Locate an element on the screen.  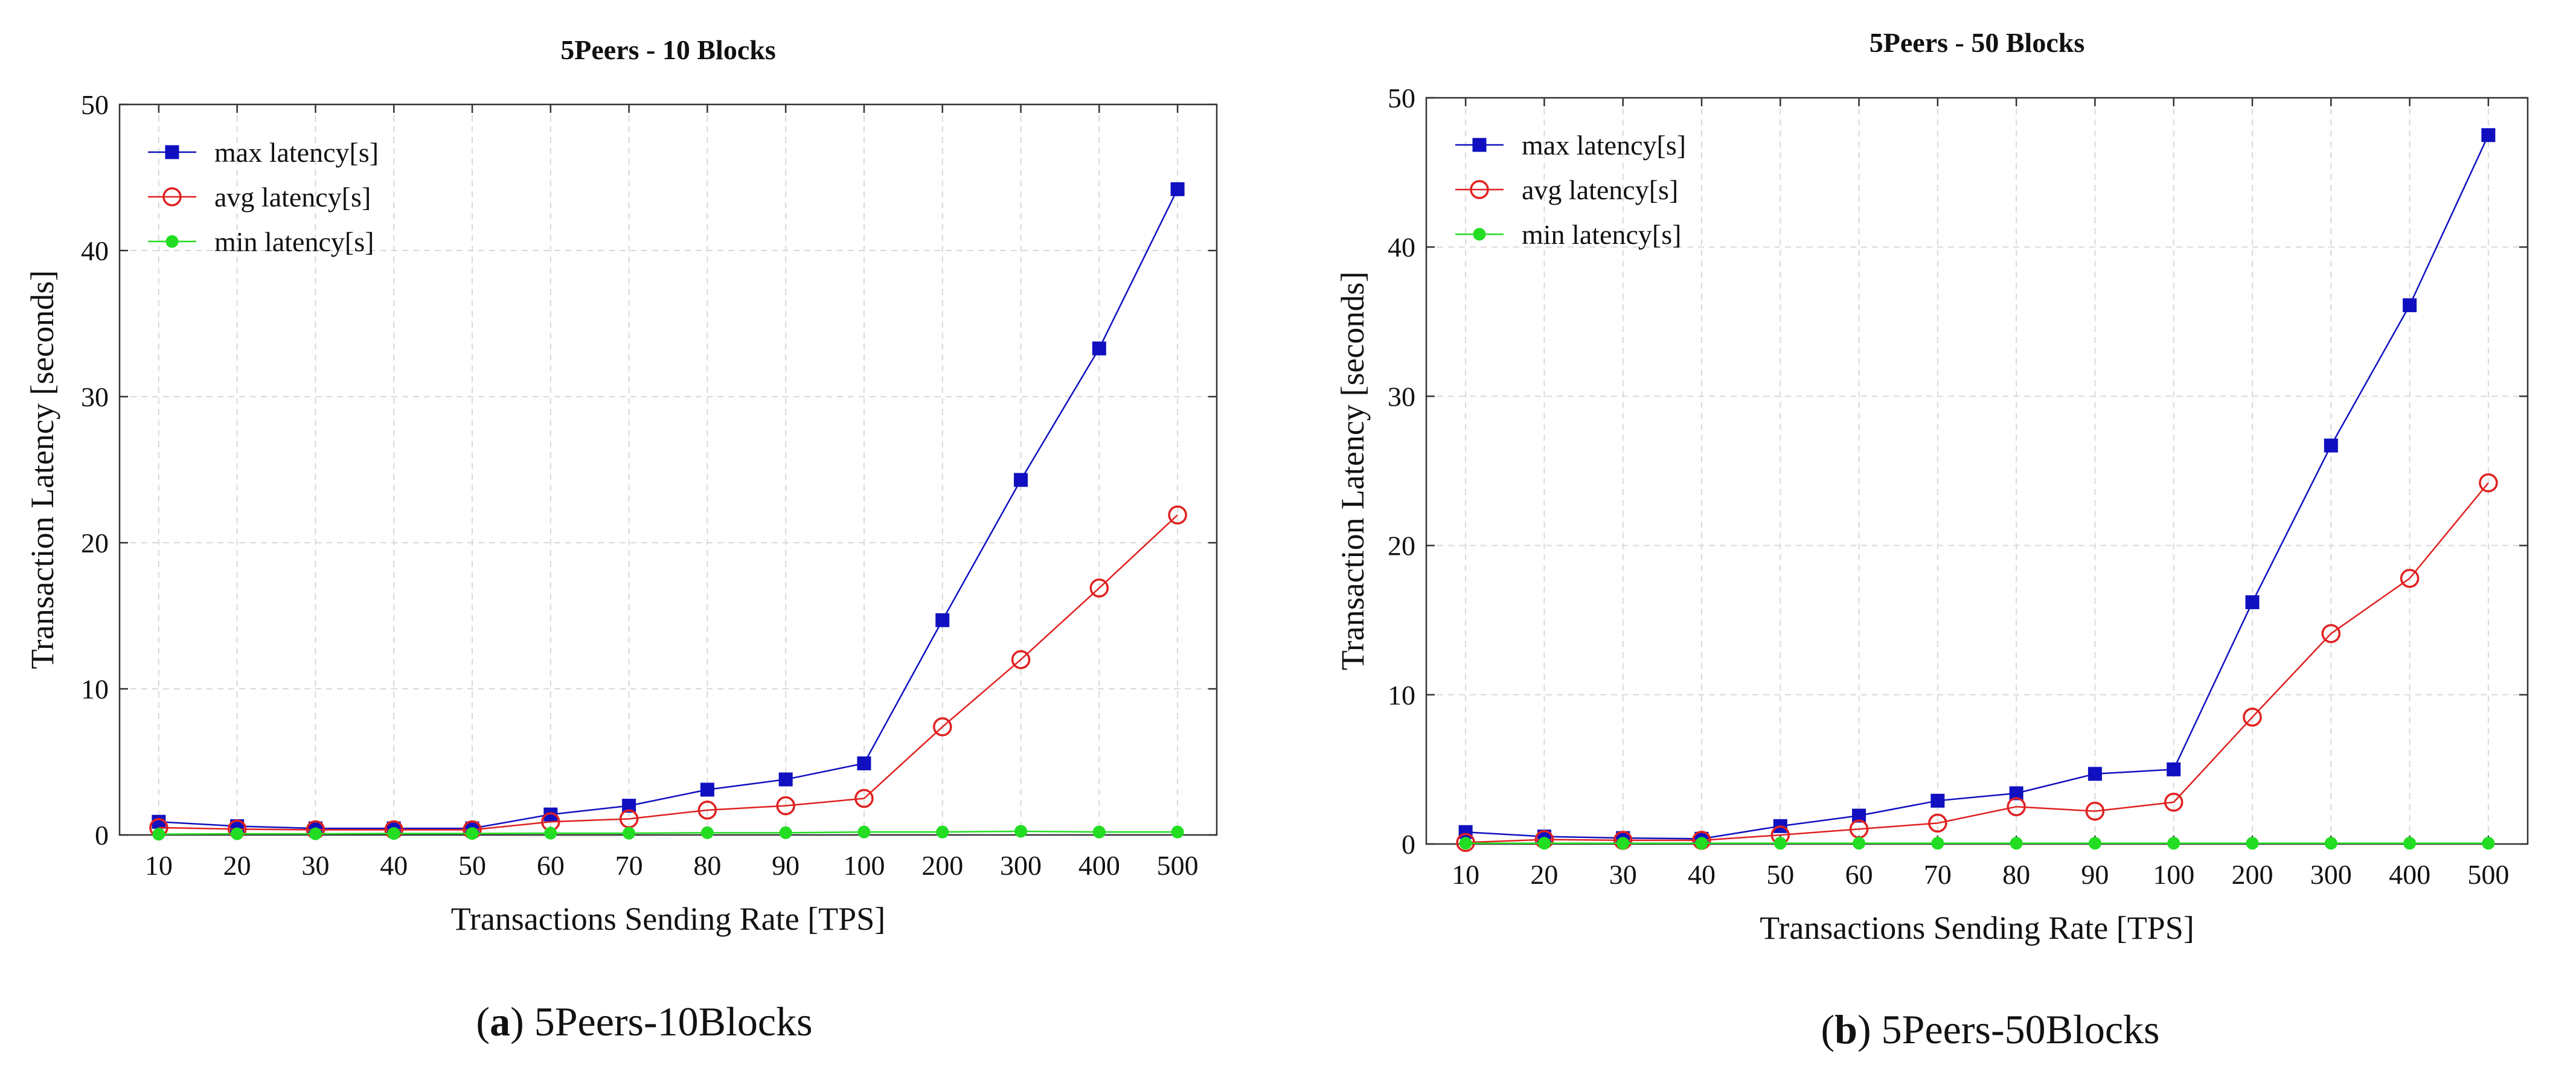
y-tick-label: 40 is located at coordinates (1401, 247).